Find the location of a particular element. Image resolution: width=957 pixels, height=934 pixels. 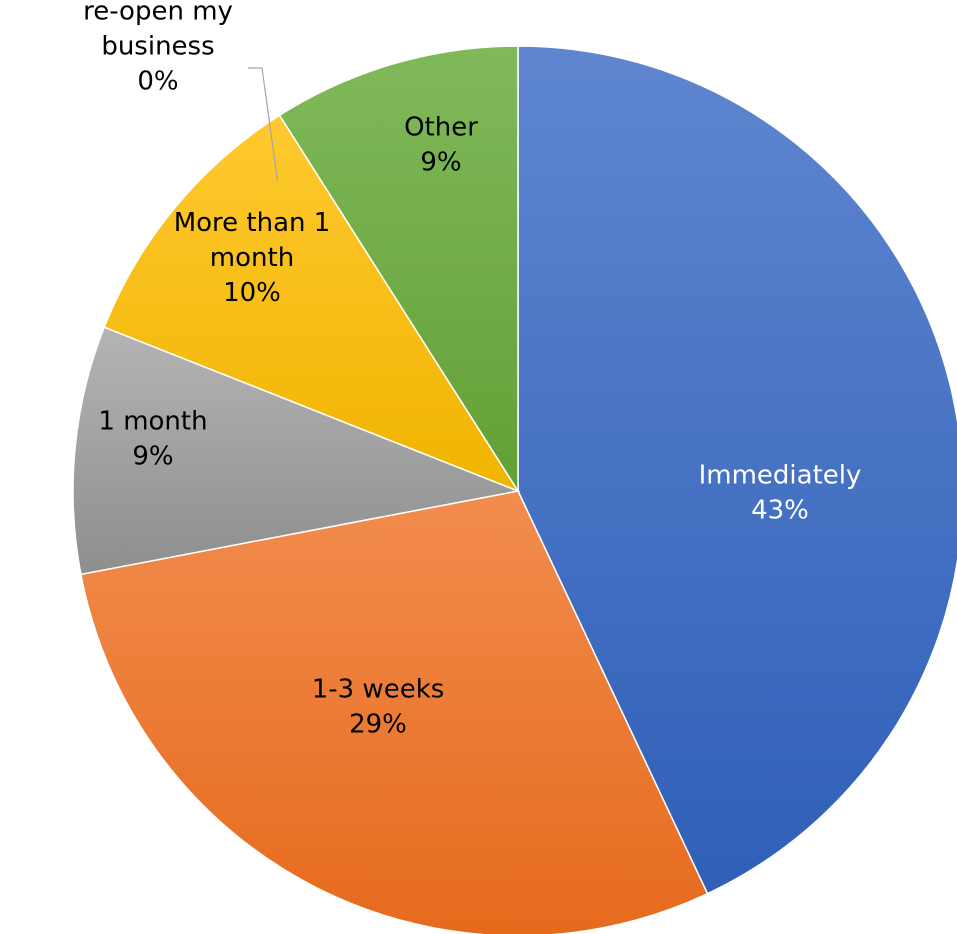

slice-label-1-month: 1 month 9% is located at coordinates (152, 439).